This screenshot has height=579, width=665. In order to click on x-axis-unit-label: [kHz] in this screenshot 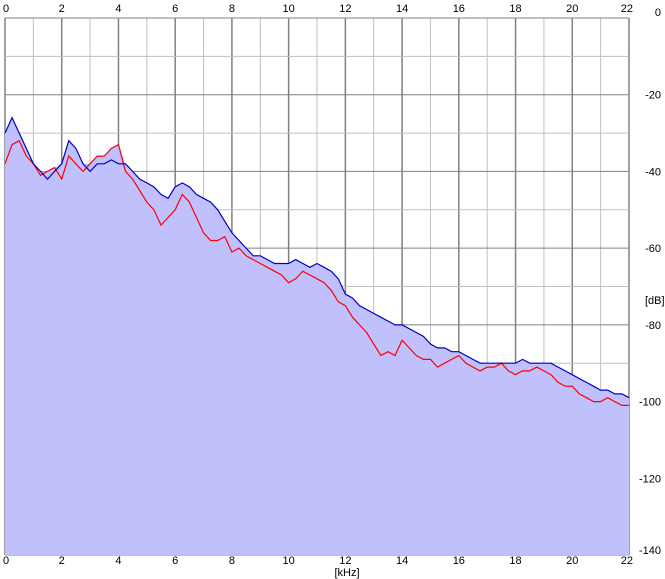, I will do `click(346, 573)`.